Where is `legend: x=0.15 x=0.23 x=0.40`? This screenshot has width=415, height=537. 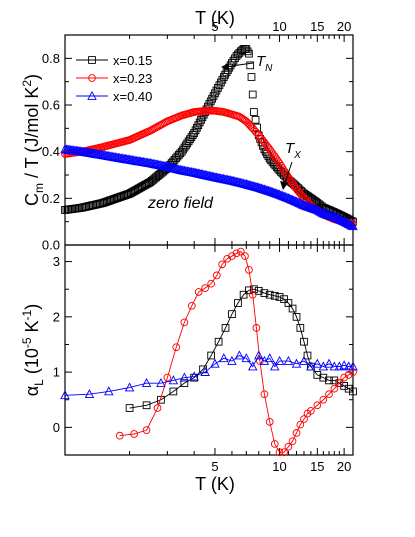
legend: x=0.15 x=0.23 x=0.40 is located at coordinates (114, 78).